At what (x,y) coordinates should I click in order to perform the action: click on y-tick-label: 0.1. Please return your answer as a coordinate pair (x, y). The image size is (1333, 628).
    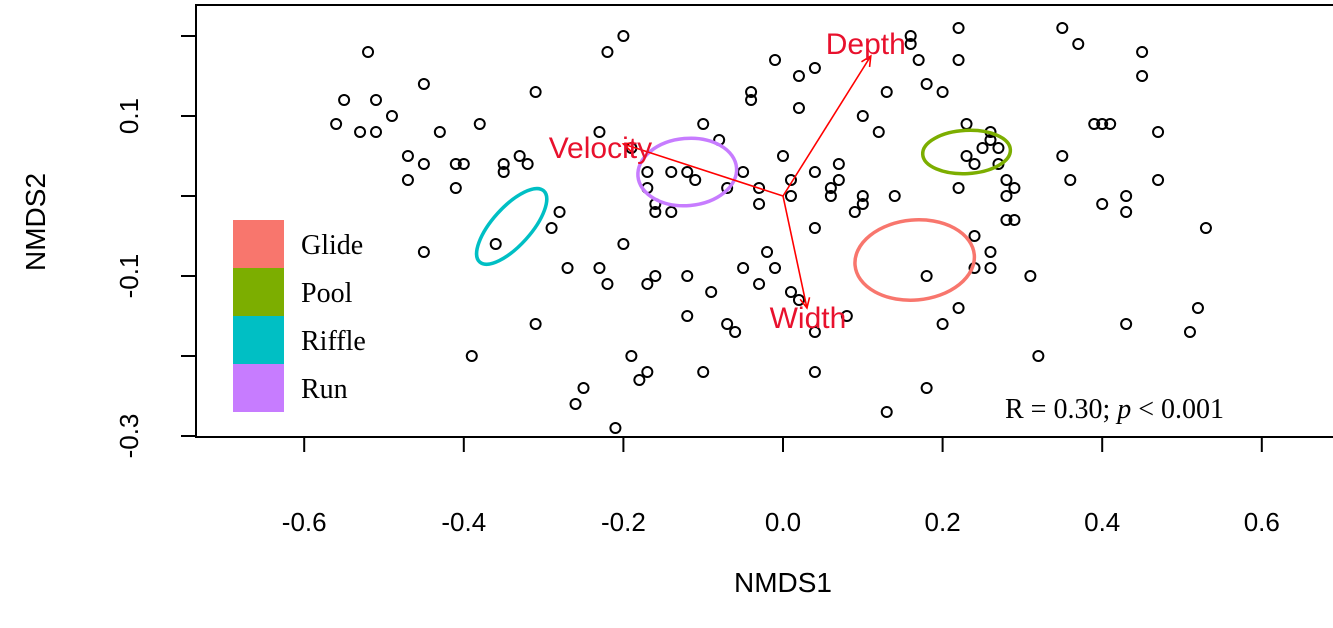
    Looking at the image, I should click on (129, 116).